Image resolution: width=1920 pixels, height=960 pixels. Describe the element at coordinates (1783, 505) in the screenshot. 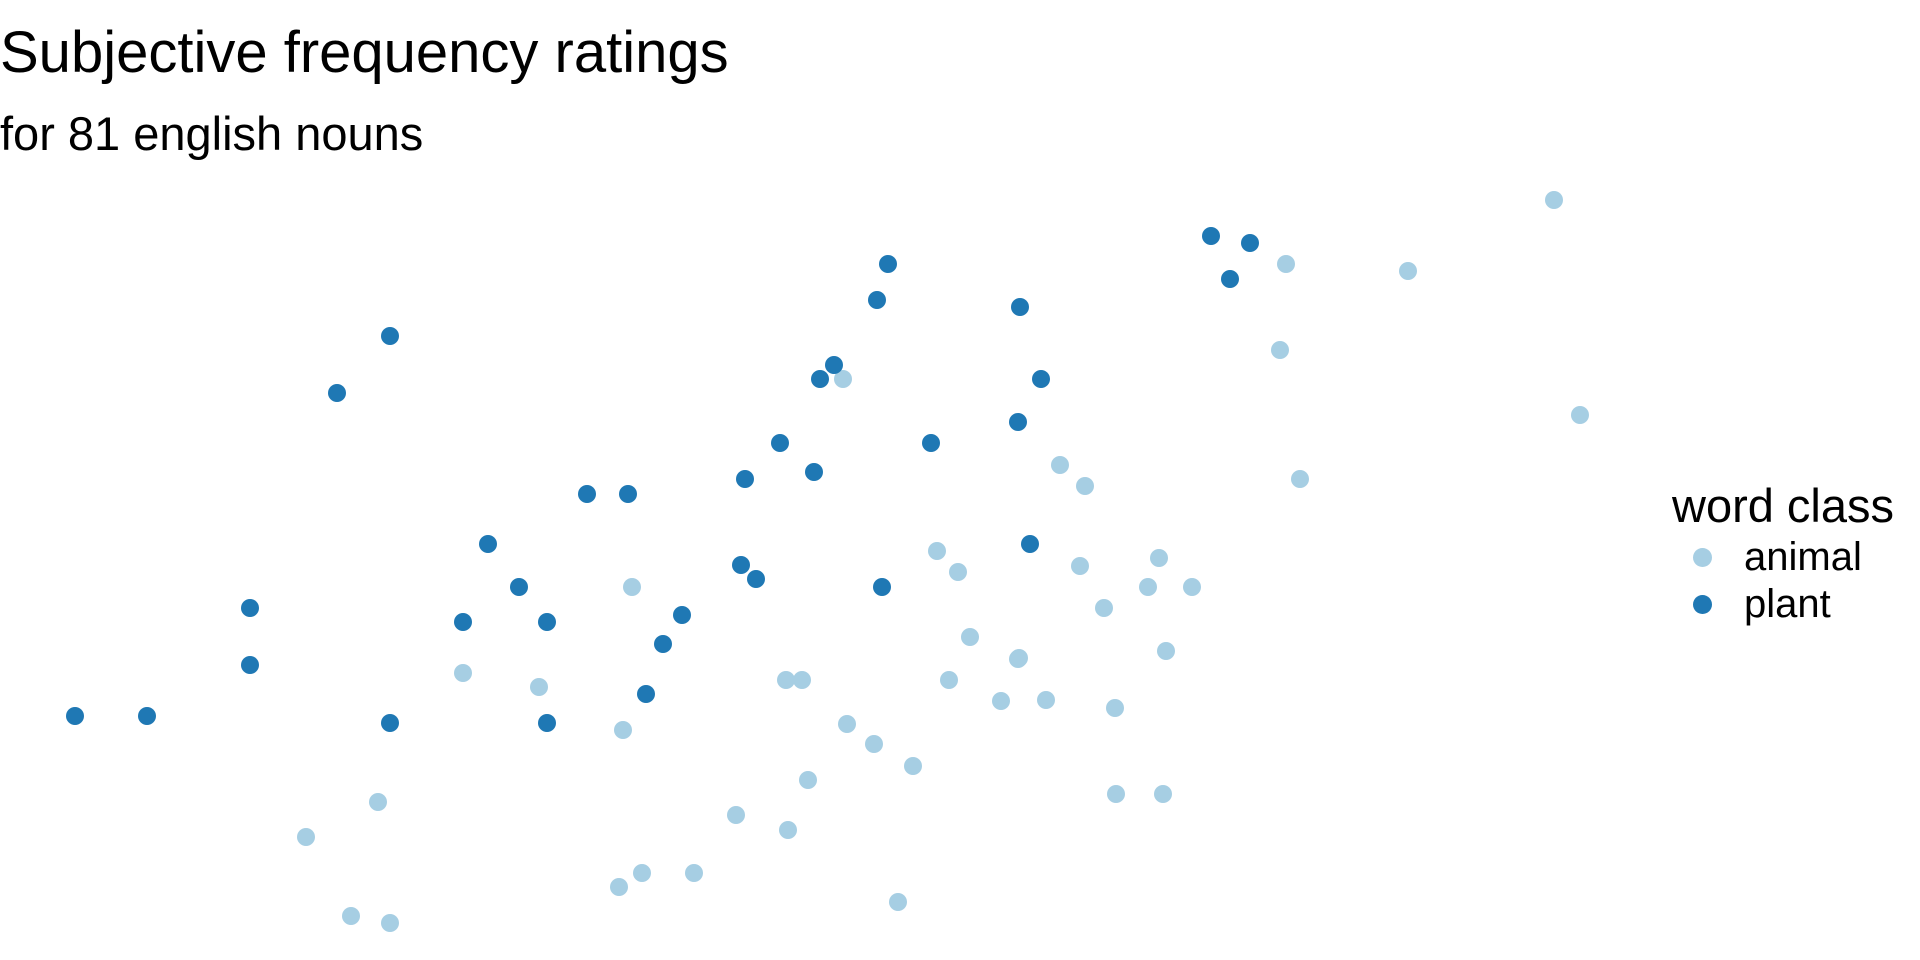

I see `legend-title: word class` at that location.